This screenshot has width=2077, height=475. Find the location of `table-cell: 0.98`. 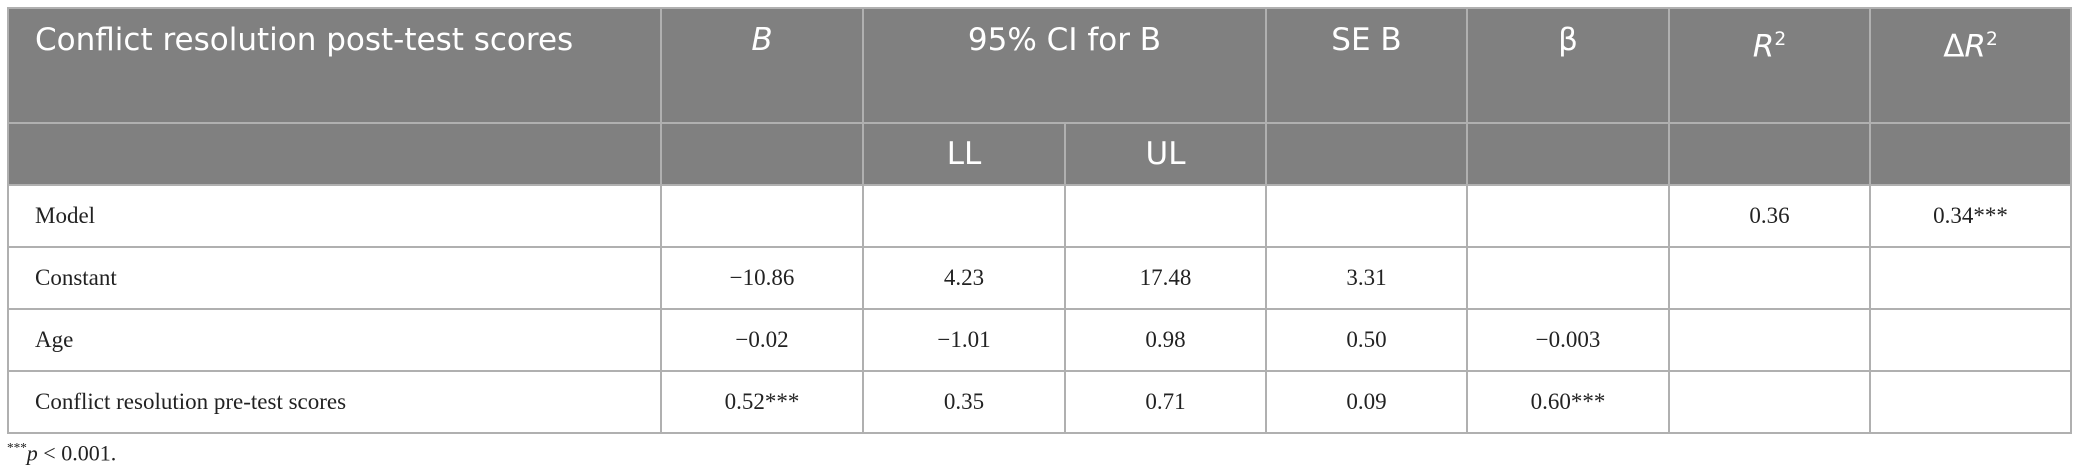

table-cell: 0.98 is located at coordinates (1165, 340).